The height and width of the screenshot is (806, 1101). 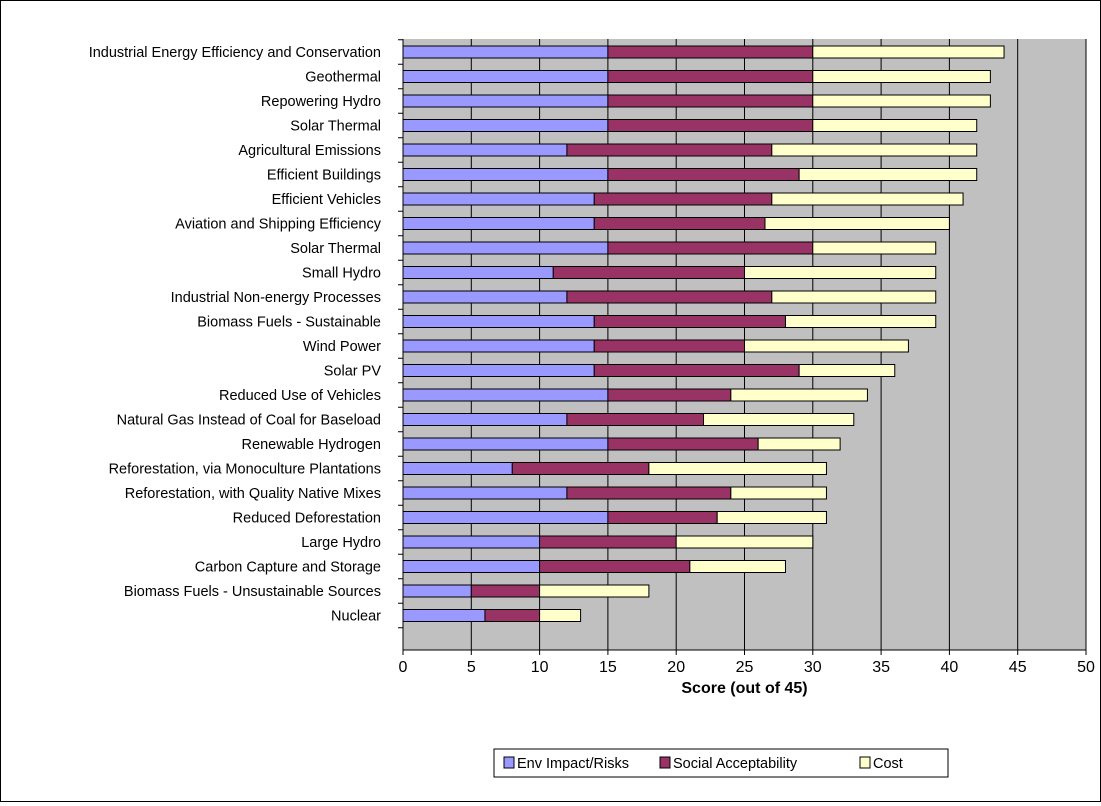 What do you see at coordinates (888, 764) in the screenshot?
I see `legend-label-2: Cost` at bounding box center [888, 764].